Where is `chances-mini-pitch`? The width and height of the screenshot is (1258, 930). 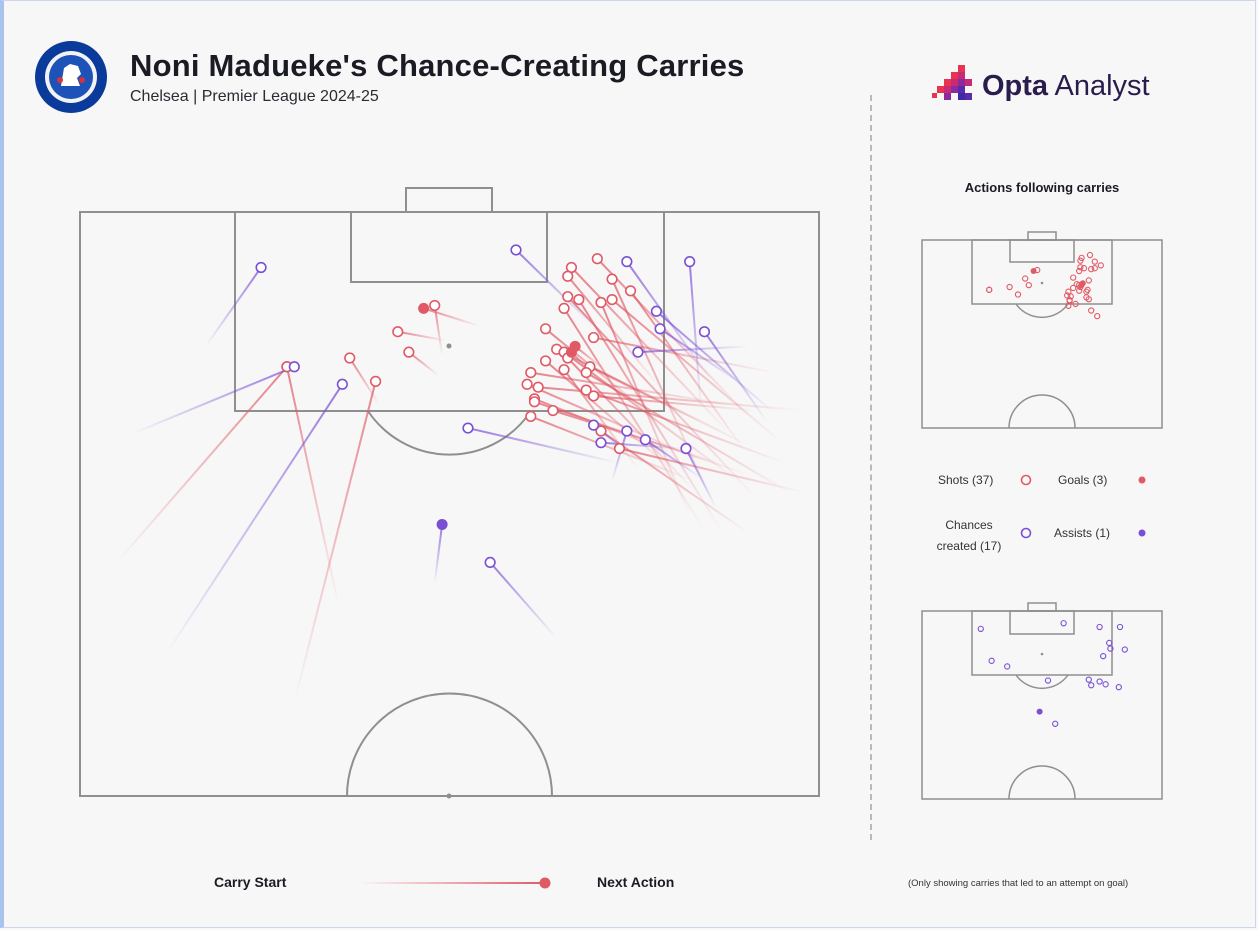 chances-mini-pitch is located at coordinates (1042, 701).